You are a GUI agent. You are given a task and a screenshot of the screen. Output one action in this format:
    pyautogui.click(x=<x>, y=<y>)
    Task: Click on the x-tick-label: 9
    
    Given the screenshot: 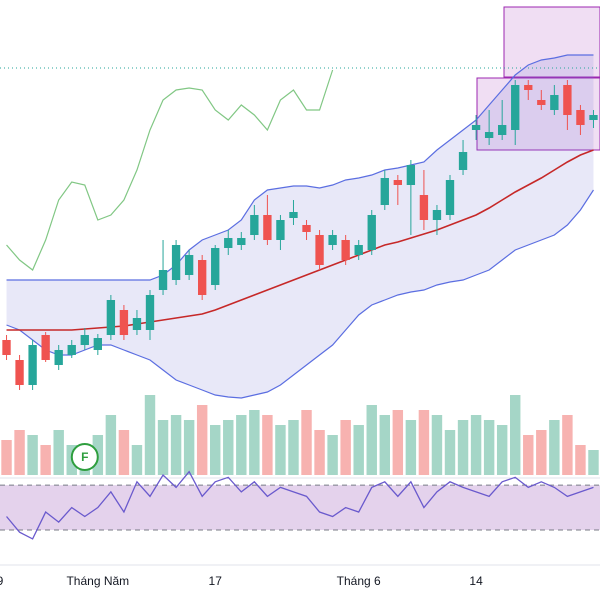 What is the action you would take?
    pyautogui.click(x=2, y=581)
    